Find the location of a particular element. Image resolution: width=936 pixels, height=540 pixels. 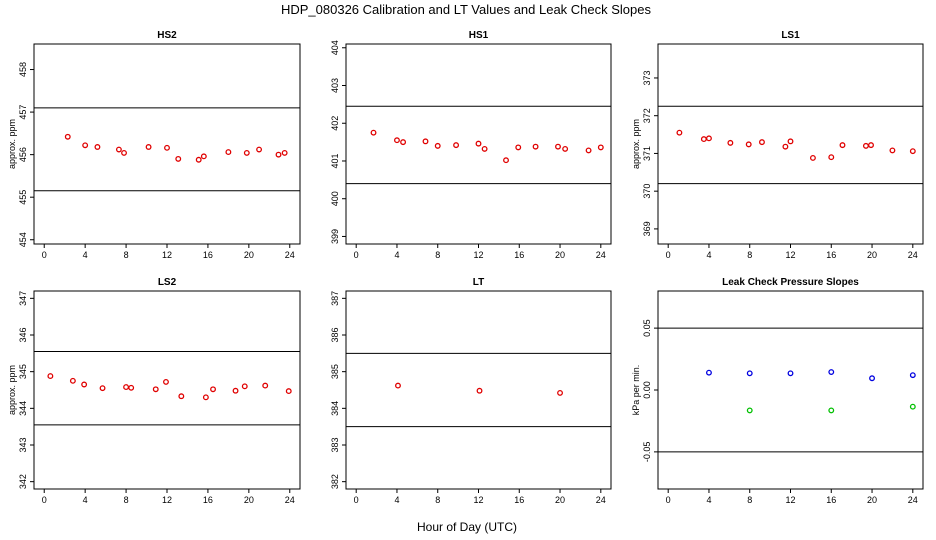

y-tick-label: 458 is located at coordinates (23, 69).